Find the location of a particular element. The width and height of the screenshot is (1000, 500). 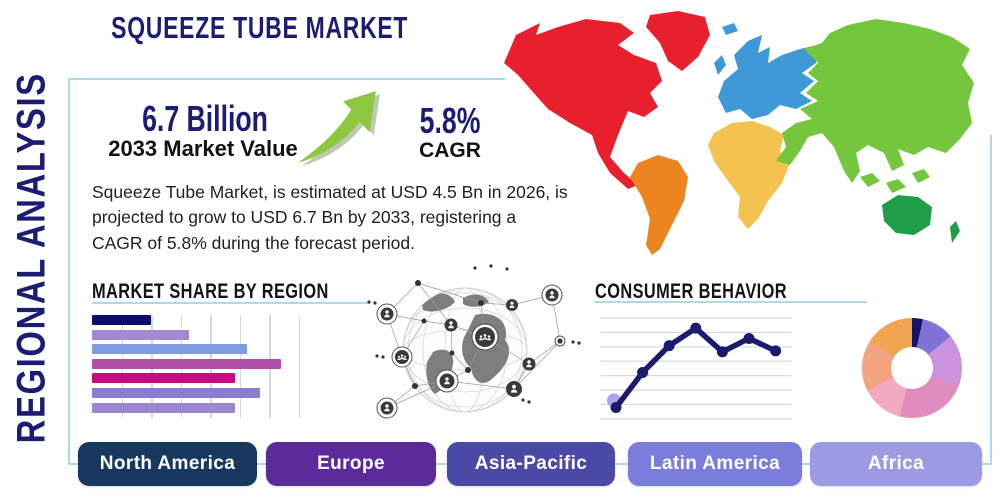

stat-cagr: 5.8% is located at coordinates (450, 120).